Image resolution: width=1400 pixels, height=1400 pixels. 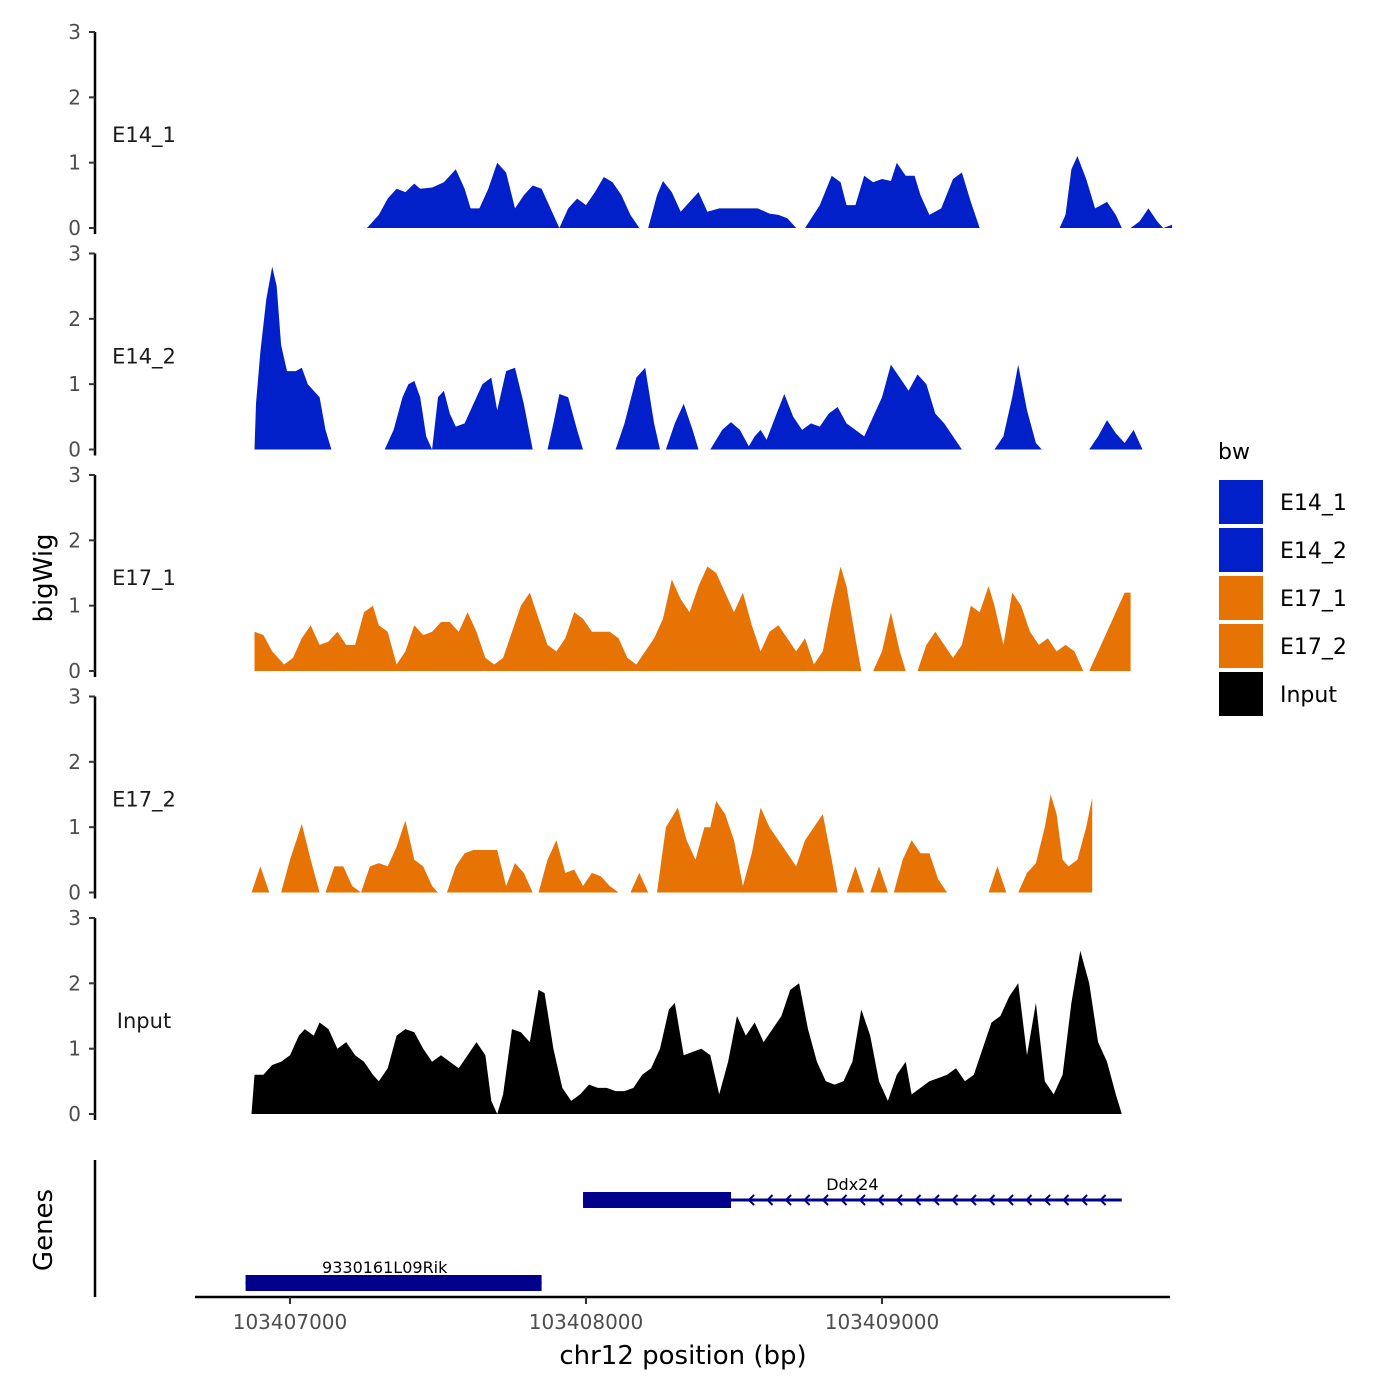 What do you see at coordinates (144, 1021) in the screenshot?
I see `track-label: Input` at bounding box center [144, 1021].